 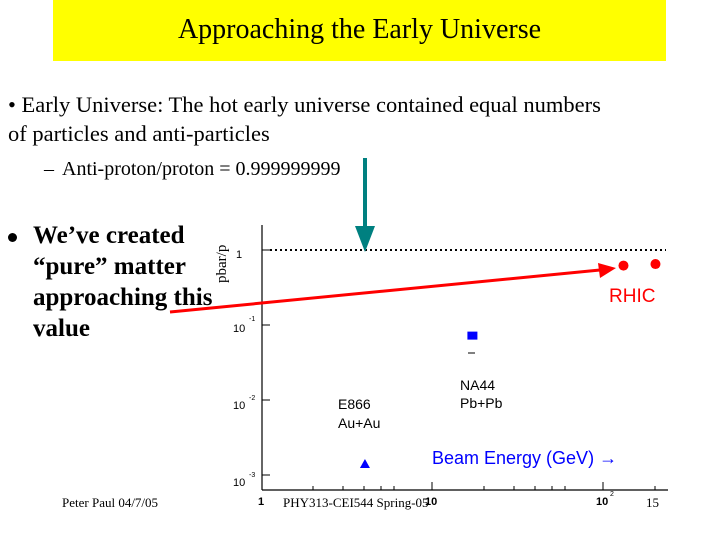 I want to click on title-banner: Approaching the Early Universe, so click(x=359, y=30).